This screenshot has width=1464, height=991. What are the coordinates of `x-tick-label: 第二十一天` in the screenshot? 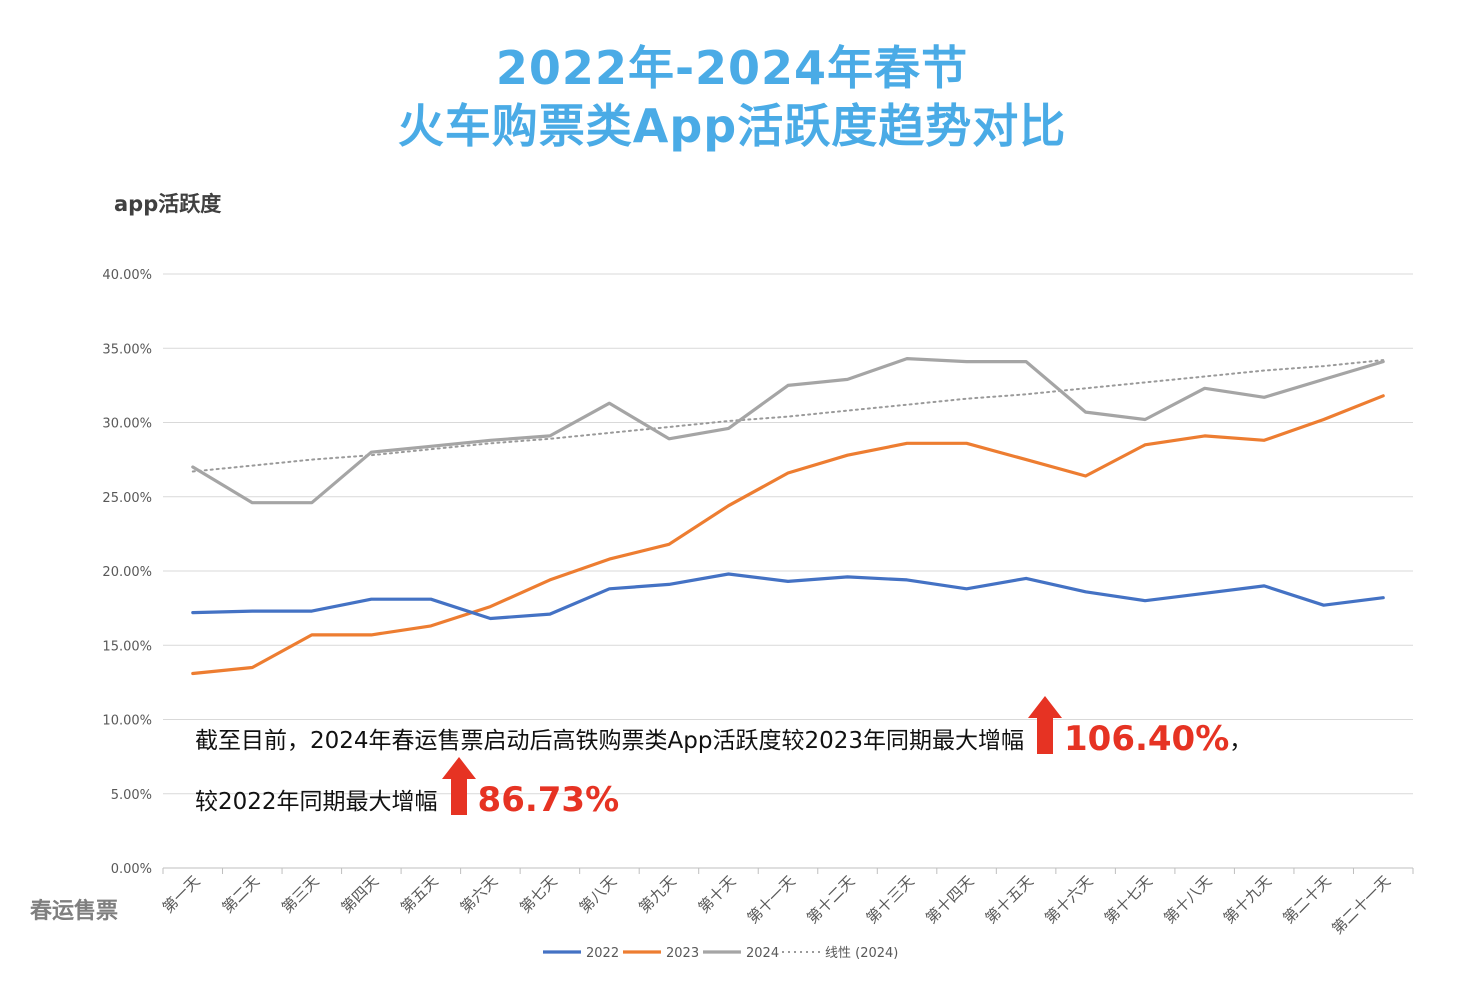 It's located at (1361, 905).